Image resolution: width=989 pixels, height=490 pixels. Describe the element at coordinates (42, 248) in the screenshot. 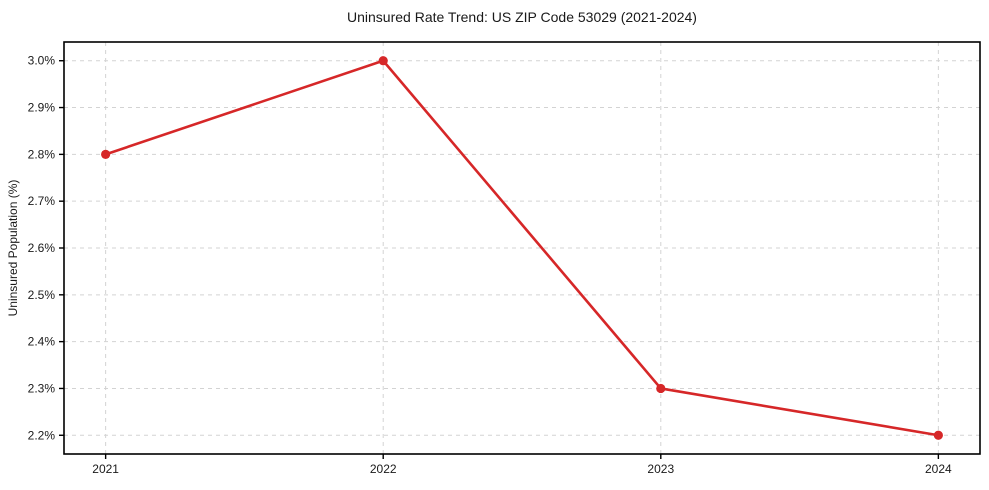

I see `y-tick-label: 2.6%` at that location.